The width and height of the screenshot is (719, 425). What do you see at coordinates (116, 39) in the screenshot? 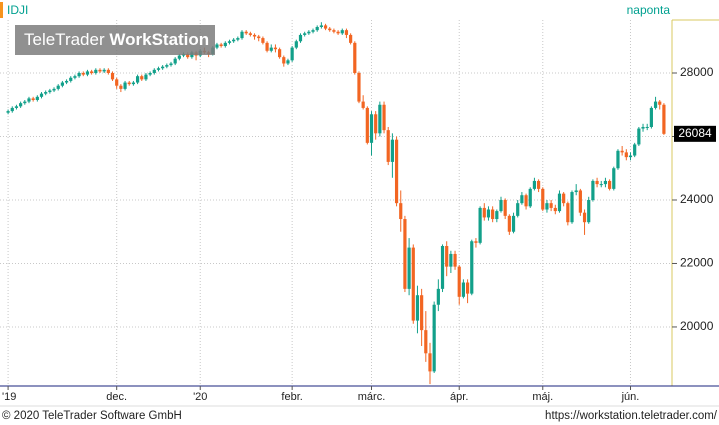
I see `watermark-text: TeleTrader WorkStation` at bounding box center [116, 39].